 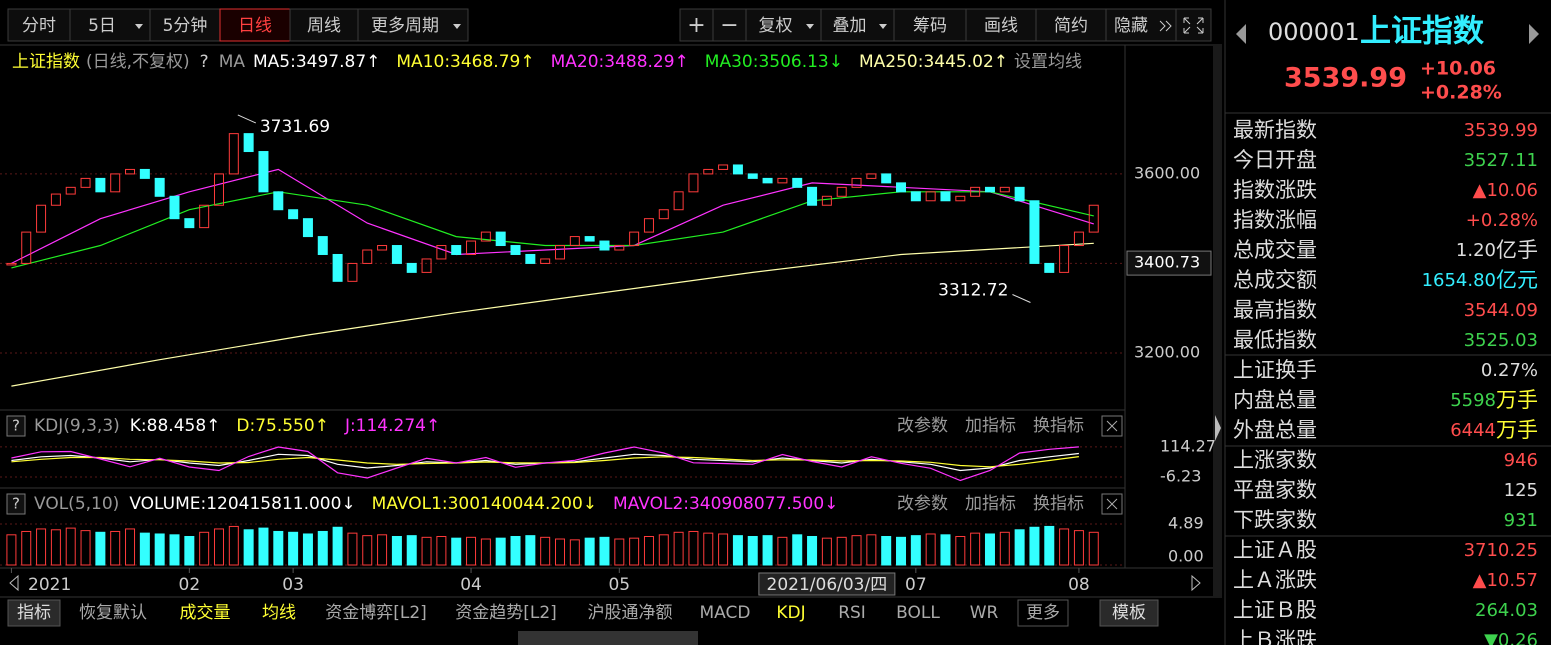 I want to click on toolbar-label: +, so click(x=696, y=25).